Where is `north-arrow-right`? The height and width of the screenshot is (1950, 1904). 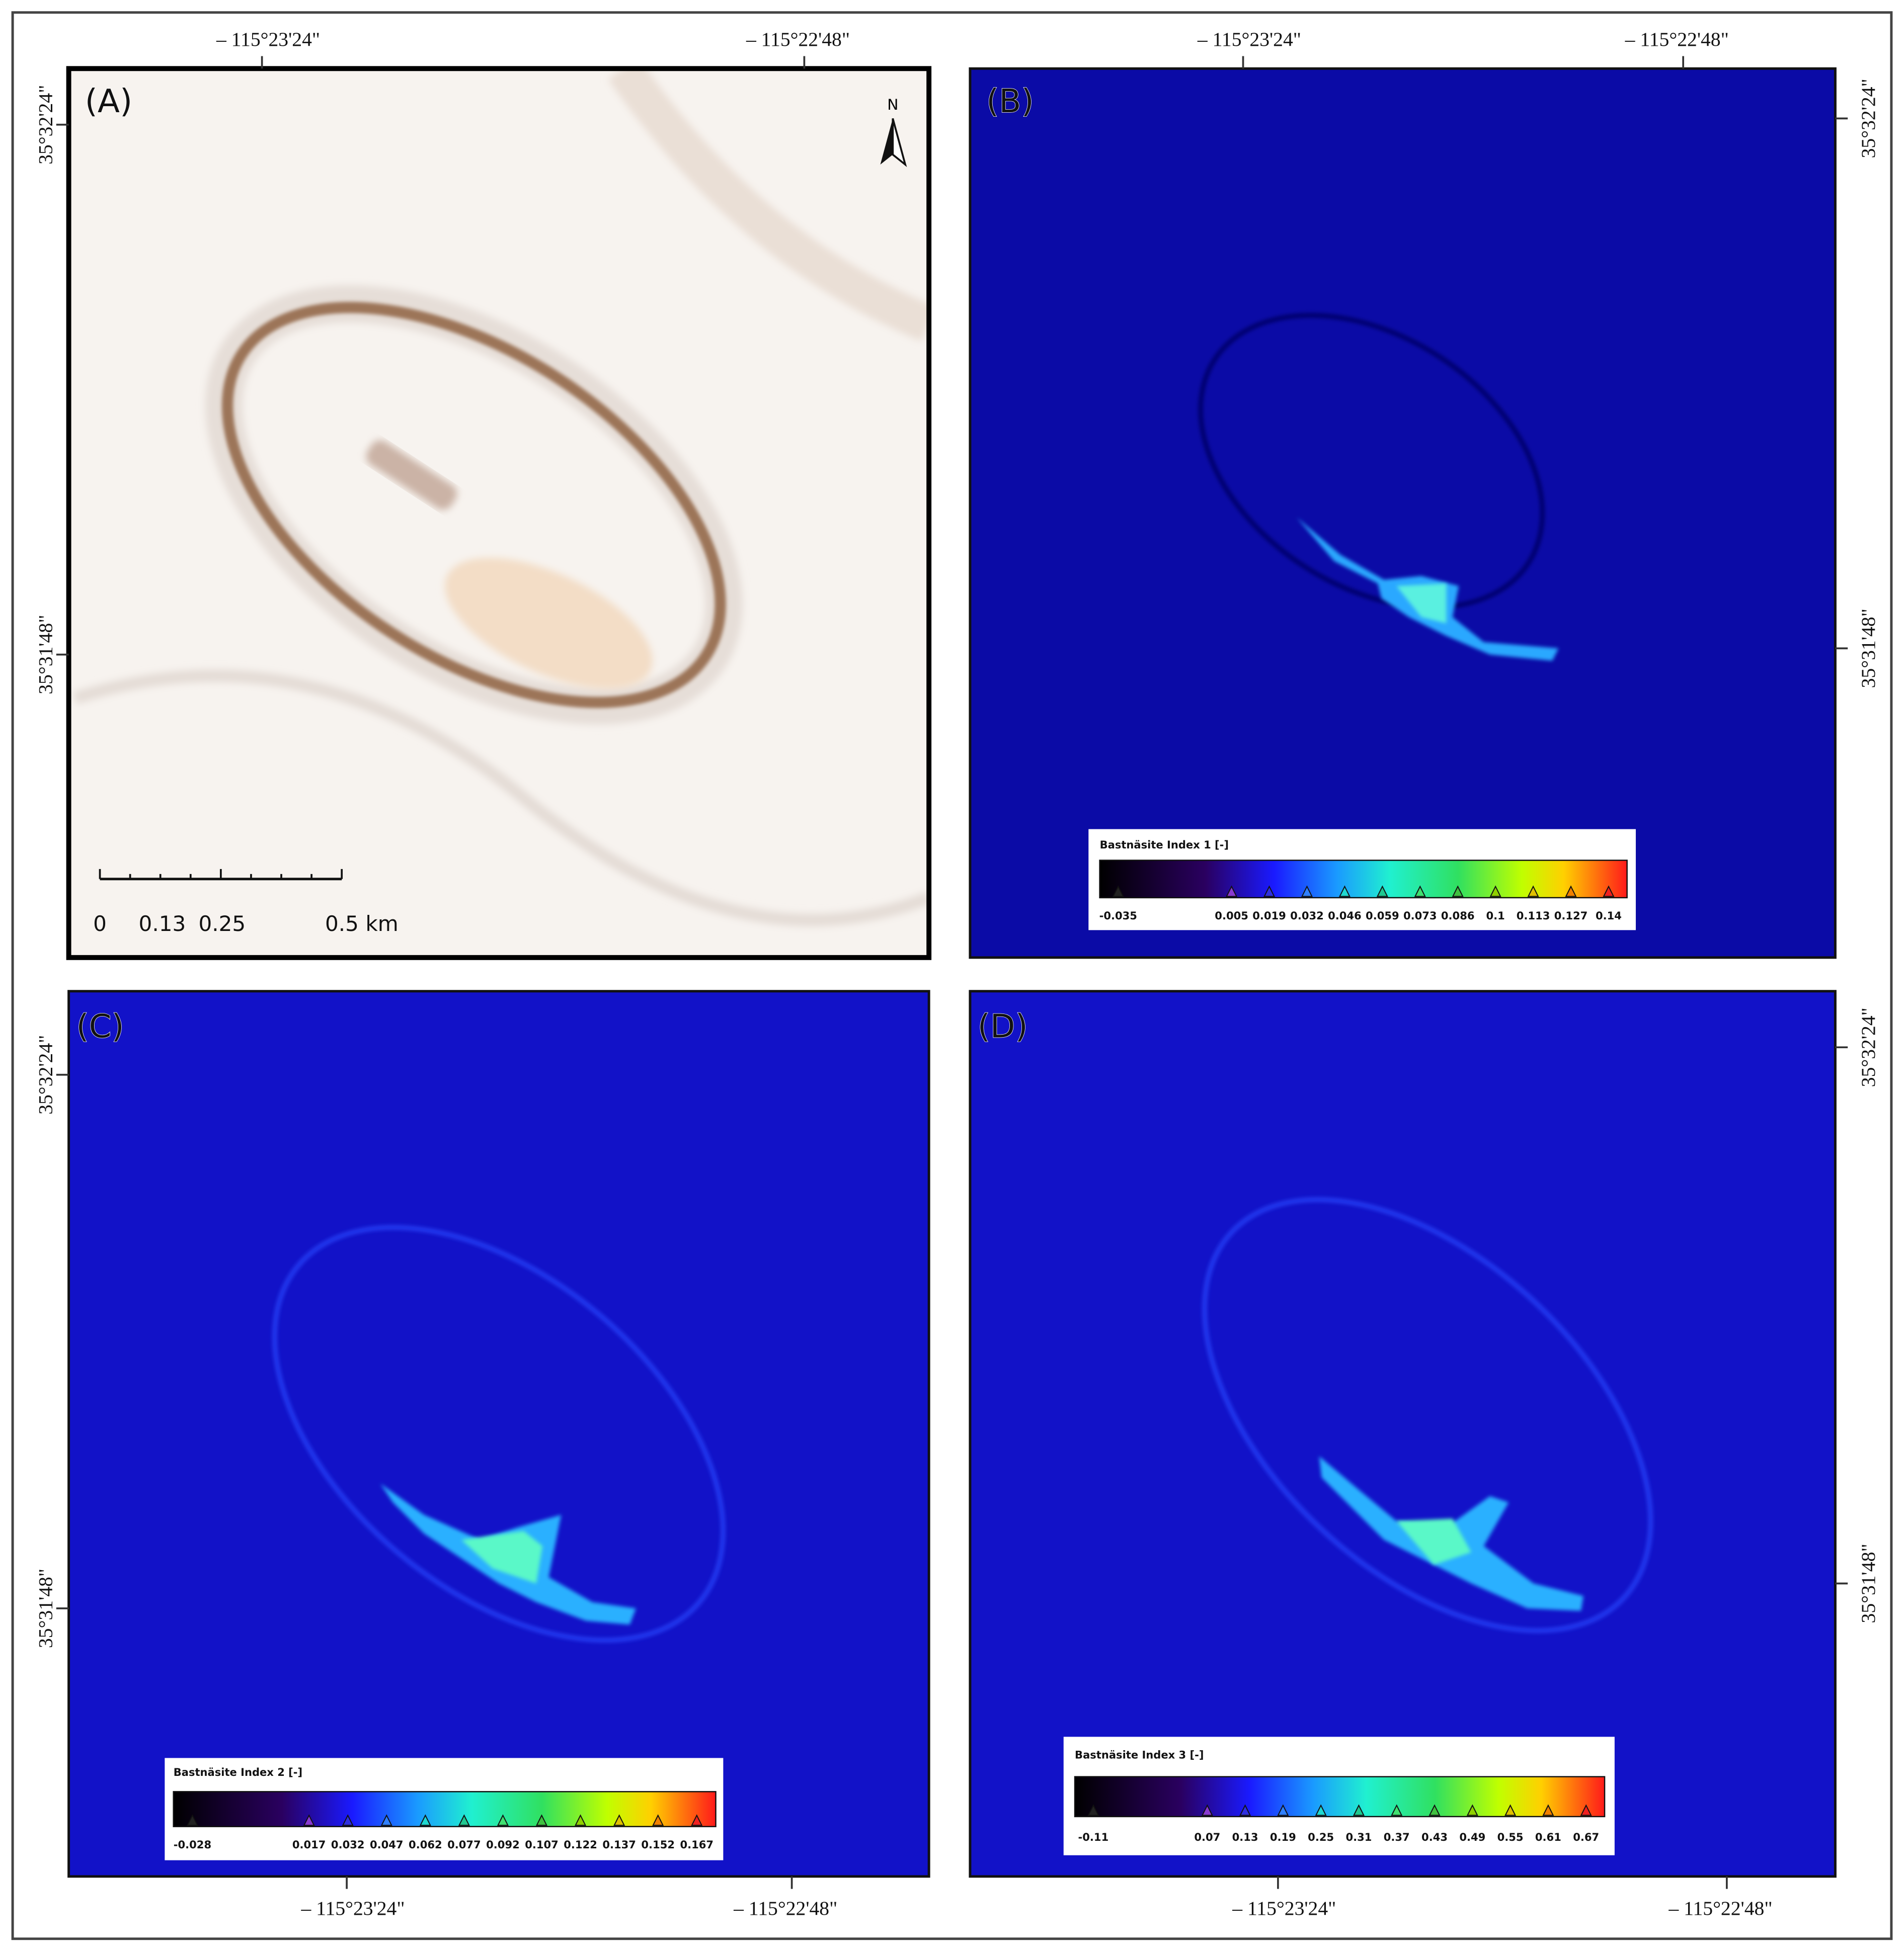 north-arrow-right is located at coordinates (900, 143).